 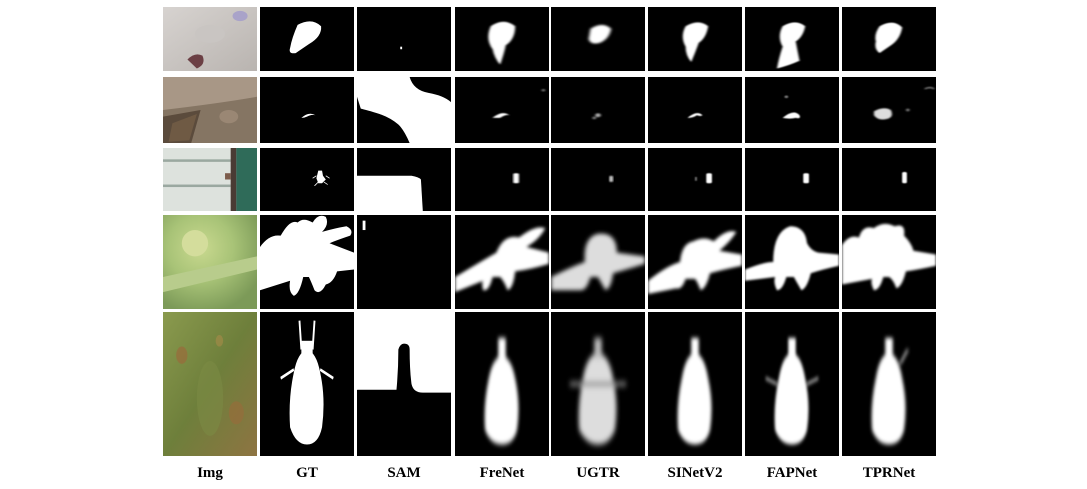 I want to click on column-label-ugtr: UGTR, so click(x=598, y=473).